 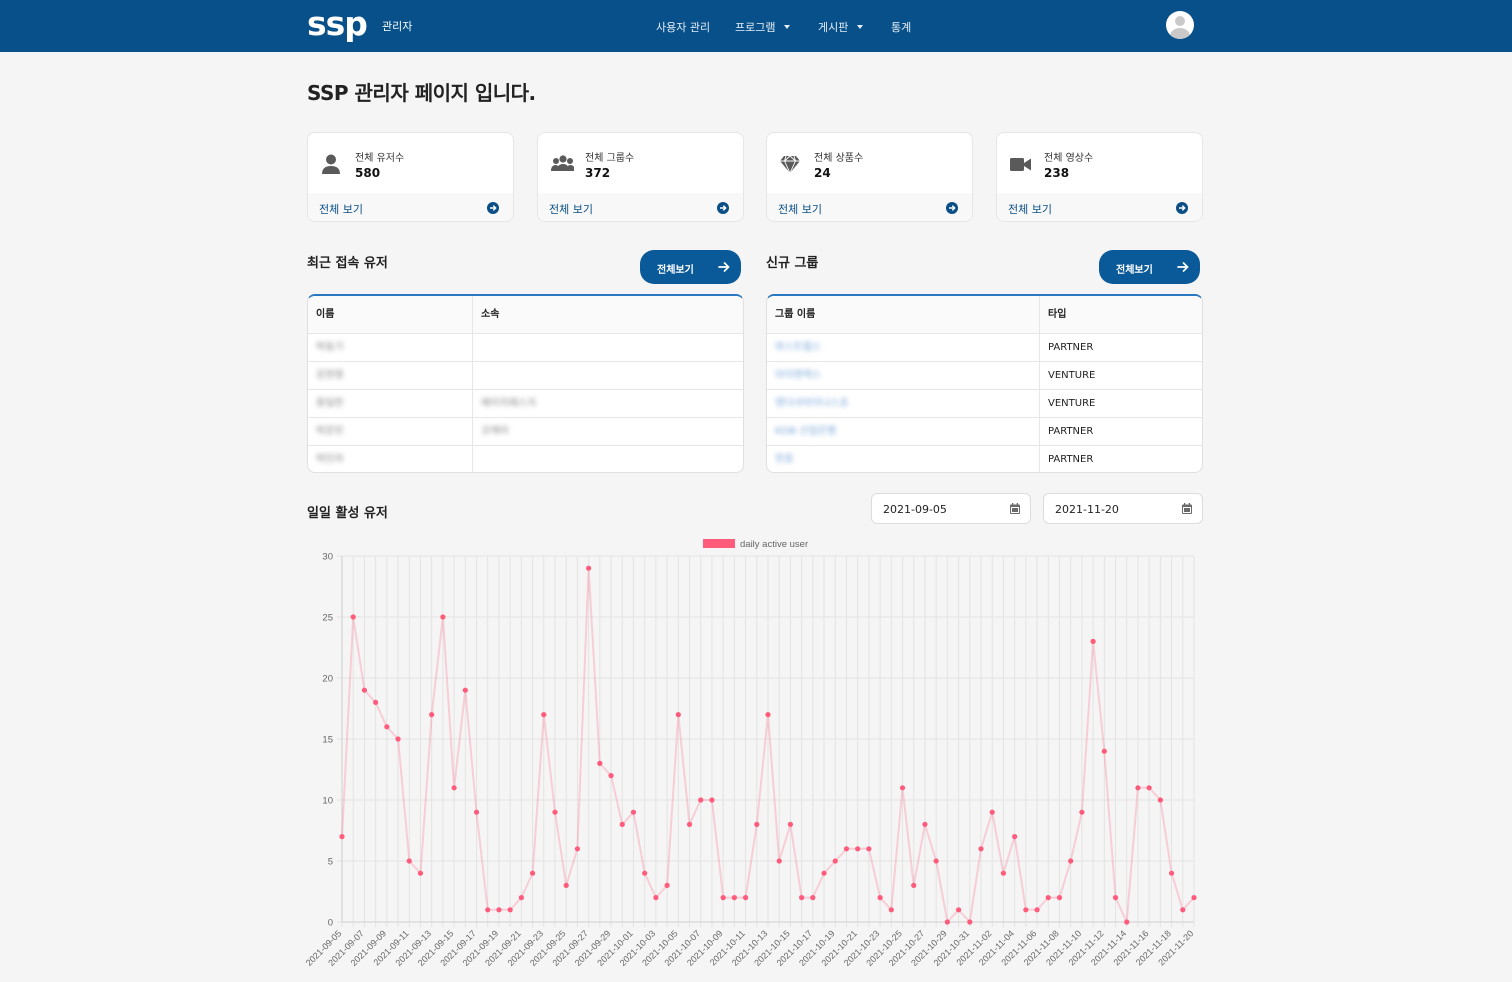 What do you see at coordinates (525, 404) in the screenshot?
I see `table-row: 황일한 에이치에스지` at bounding box center [525, 404].